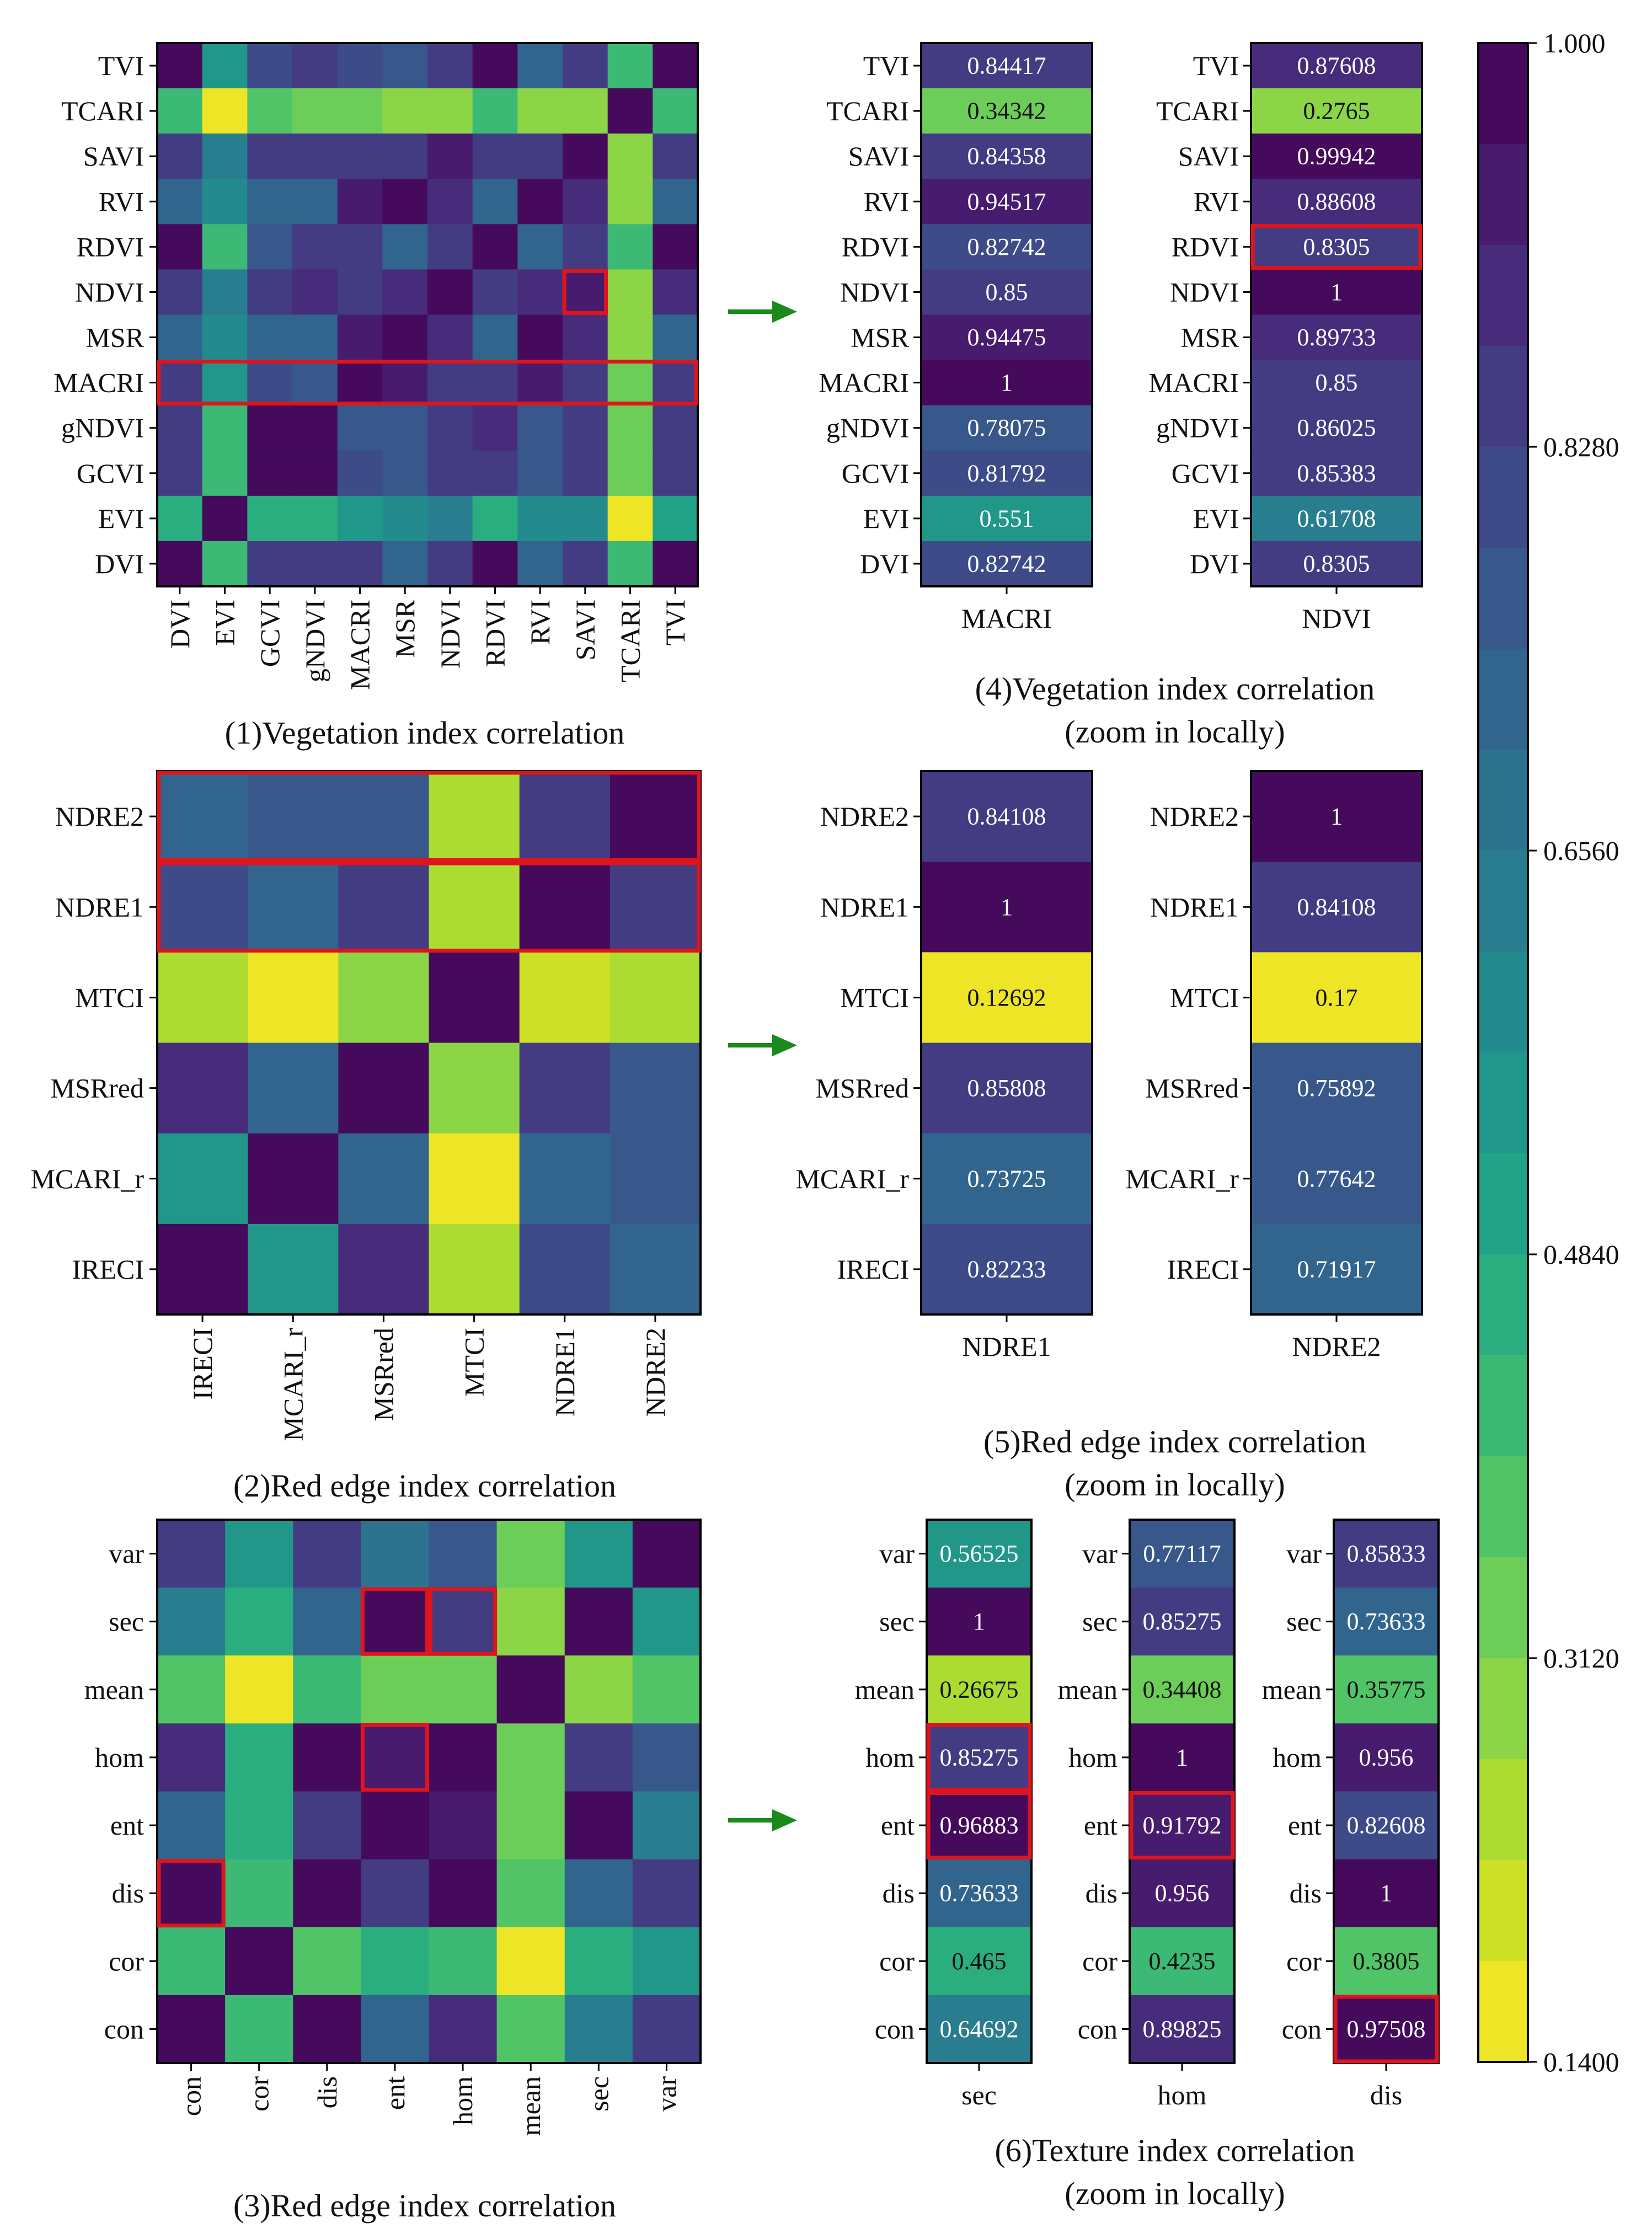  What do you see at coordinates (1175, 2150) in the screenshot?
I see `caption-line-1: (6)Texture index correlation` at bounding box center [1175, 2150].